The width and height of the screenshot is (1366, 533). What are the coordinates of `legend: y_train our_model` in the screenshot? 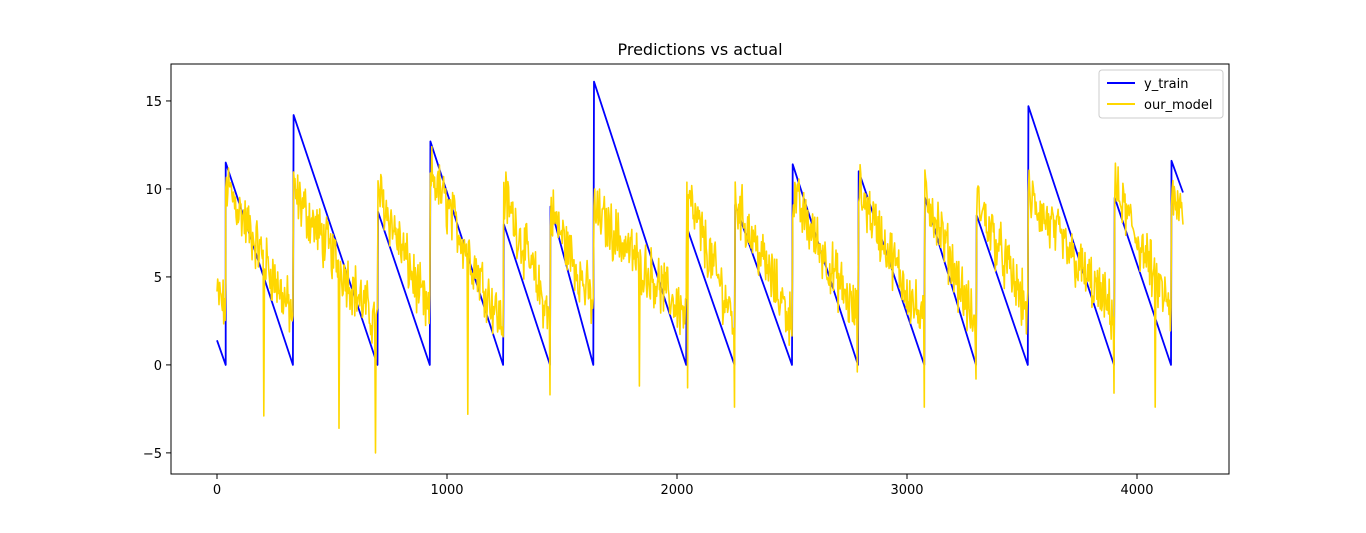 It's located at (1161, 94).